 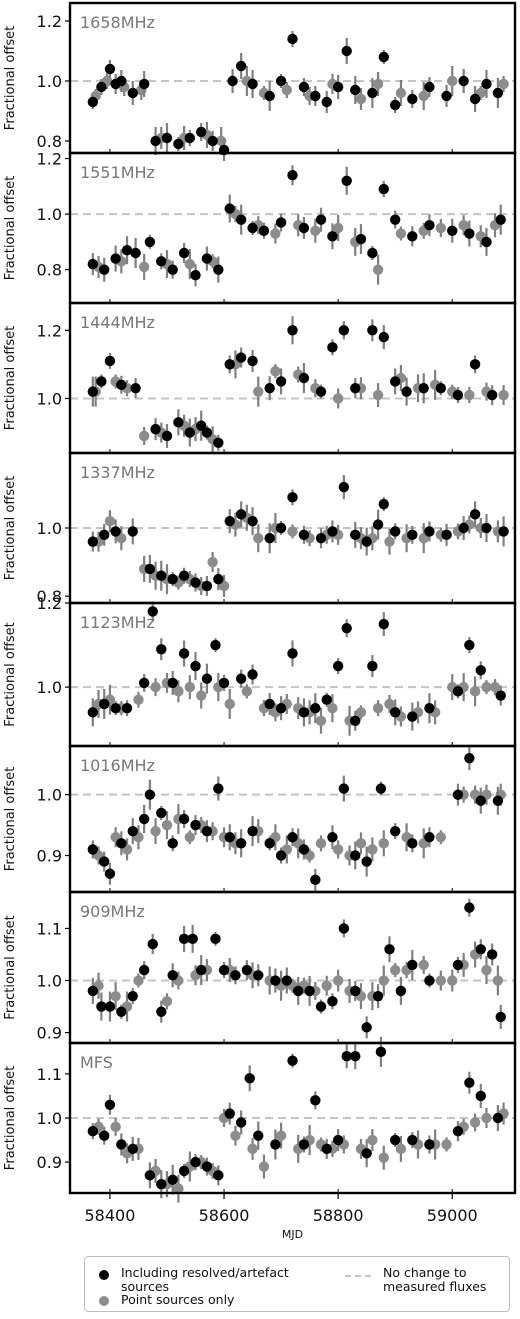 I want to click on y-tick-label: 1.1, so click(x=49, y=928).